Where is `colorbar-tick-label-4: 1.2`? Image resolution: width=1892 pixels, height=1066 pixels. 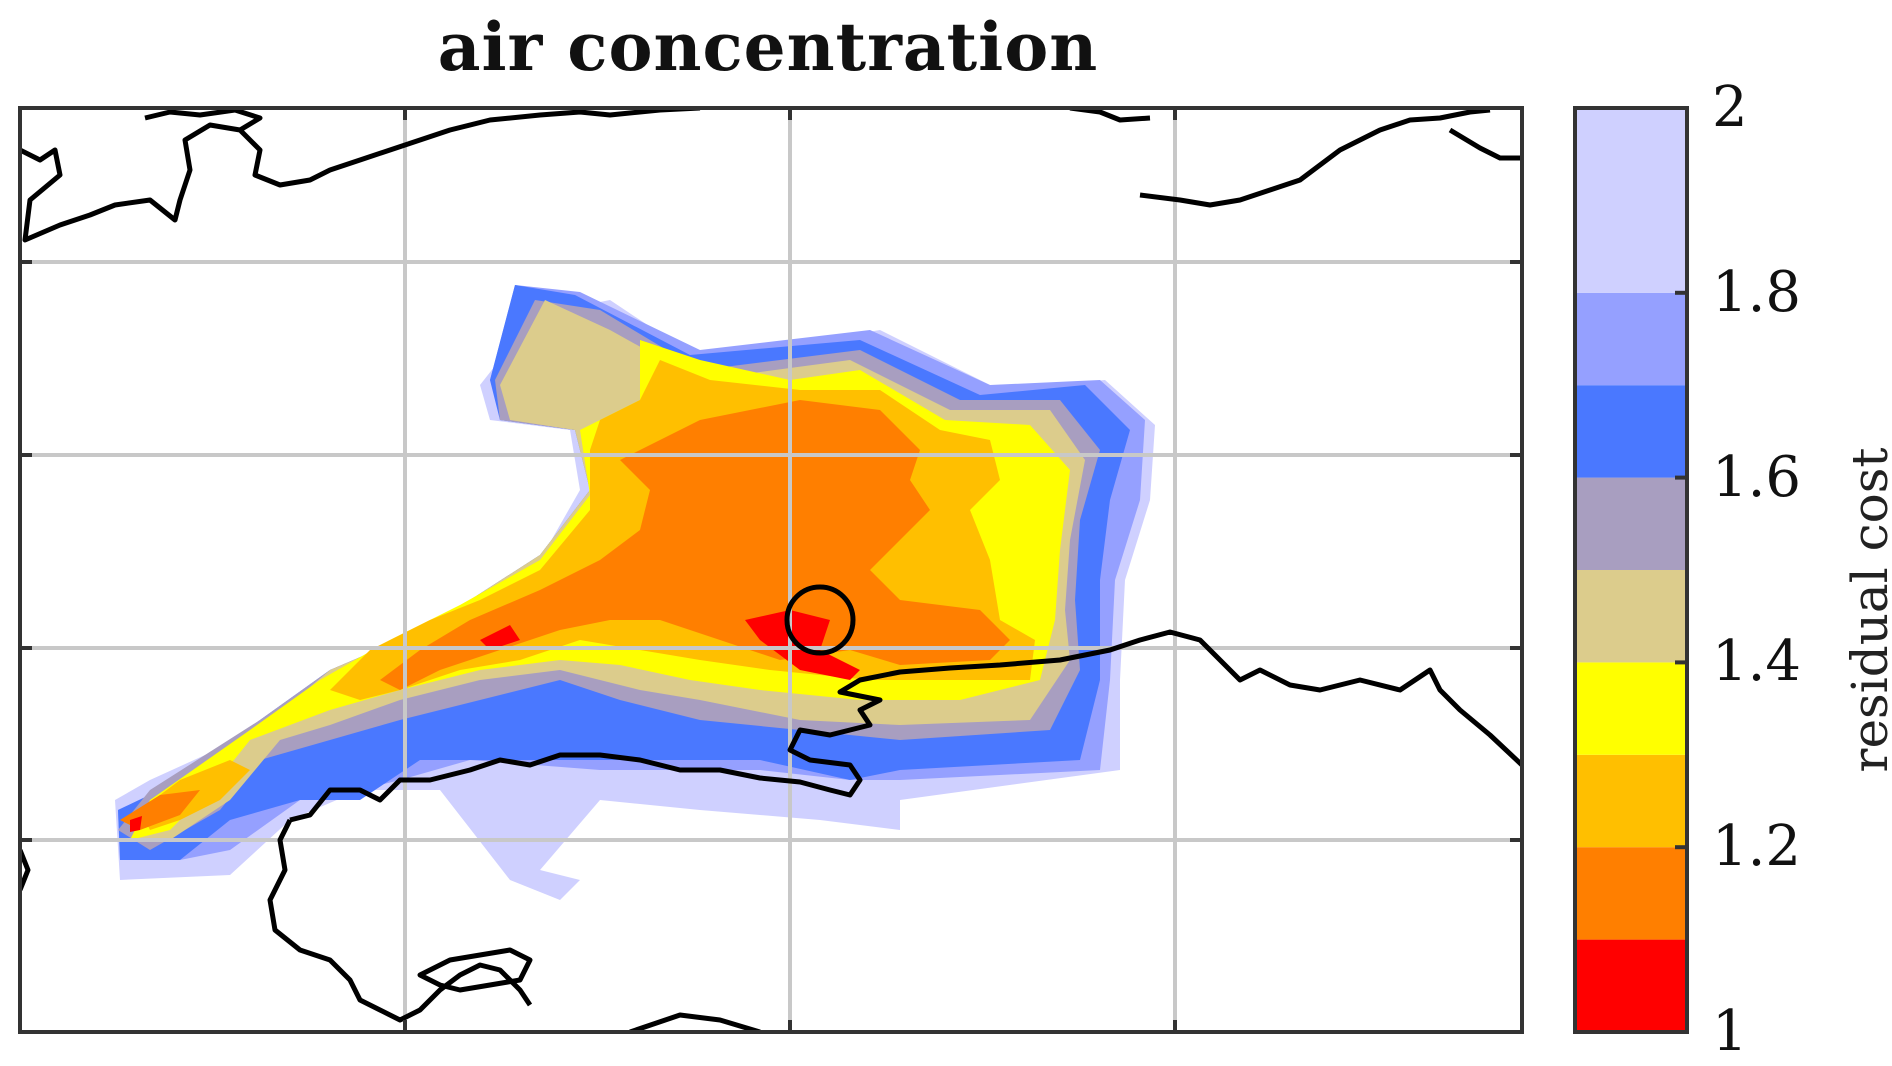
colorbar-tick-label-4: 1.2 is located at coordinates (1757, 847).